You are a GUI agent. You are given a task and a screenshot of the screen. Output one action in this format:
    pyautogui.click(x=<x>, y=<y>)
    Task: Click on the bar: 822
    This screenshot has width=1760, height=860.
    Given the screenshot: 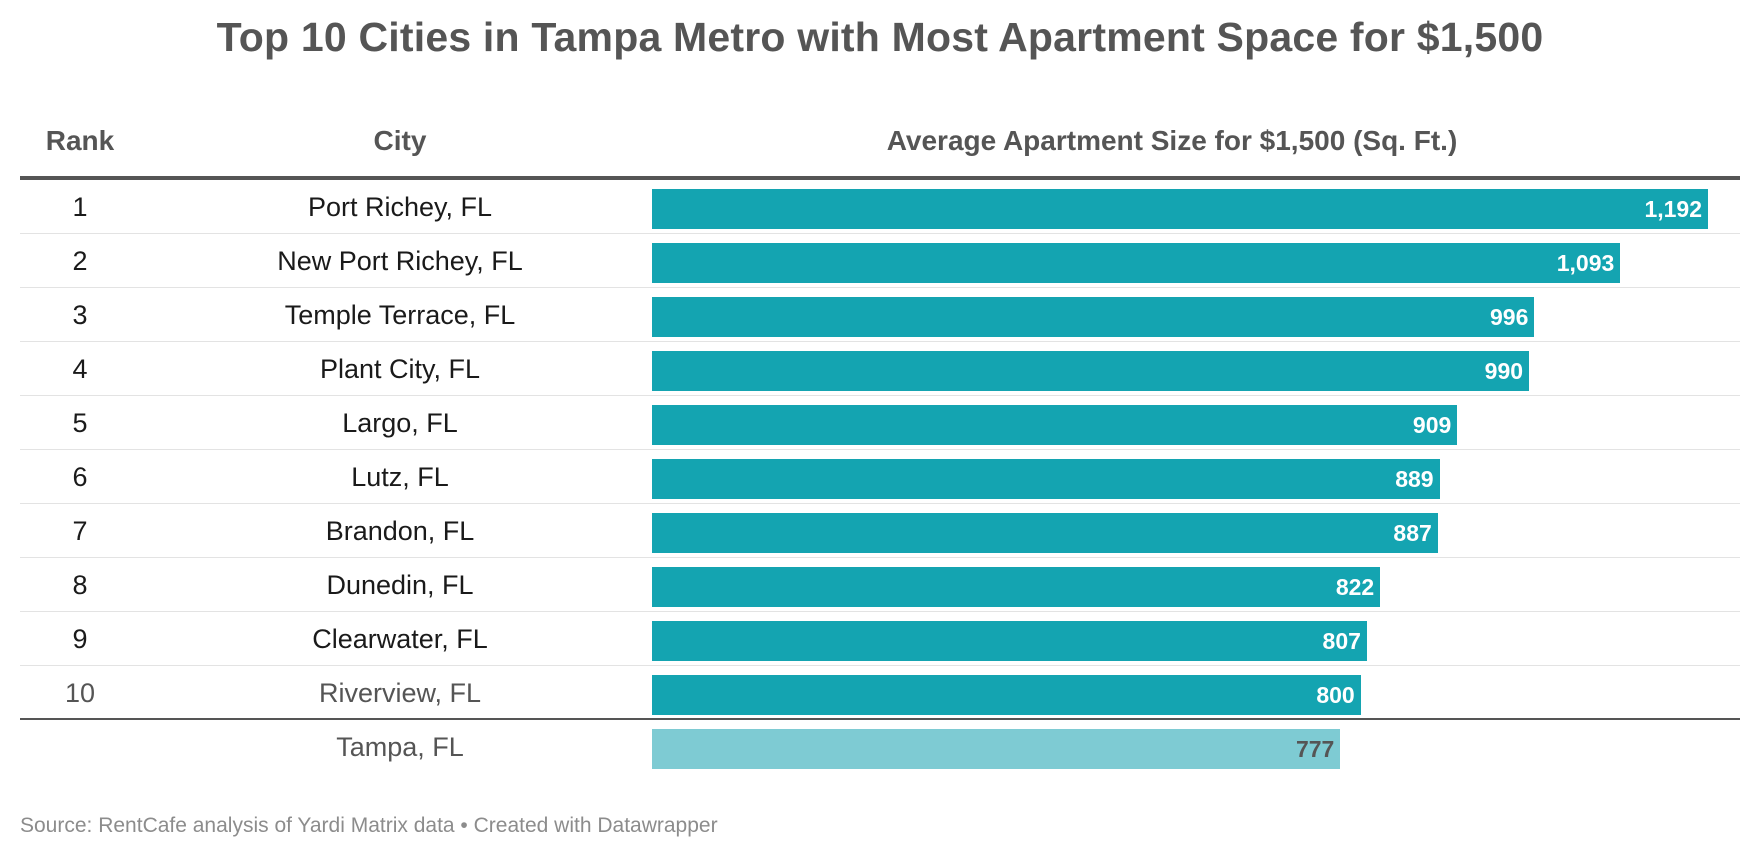 What is the action you would take?
    pyautogui.click(x=1016, y=587)
    